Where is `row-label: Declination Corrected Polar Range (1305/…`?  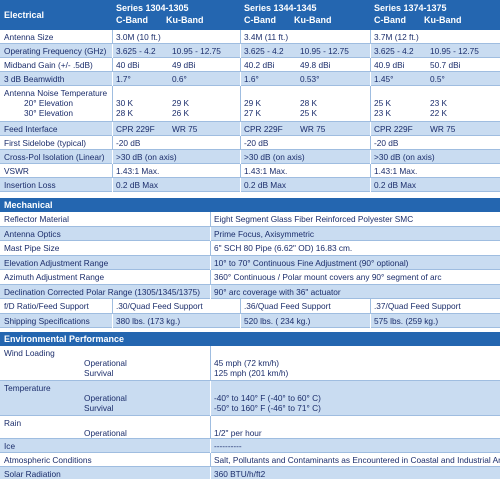
row-label: Declination Corrected Polar Range (1305/… is located at coordinates (102, 291).